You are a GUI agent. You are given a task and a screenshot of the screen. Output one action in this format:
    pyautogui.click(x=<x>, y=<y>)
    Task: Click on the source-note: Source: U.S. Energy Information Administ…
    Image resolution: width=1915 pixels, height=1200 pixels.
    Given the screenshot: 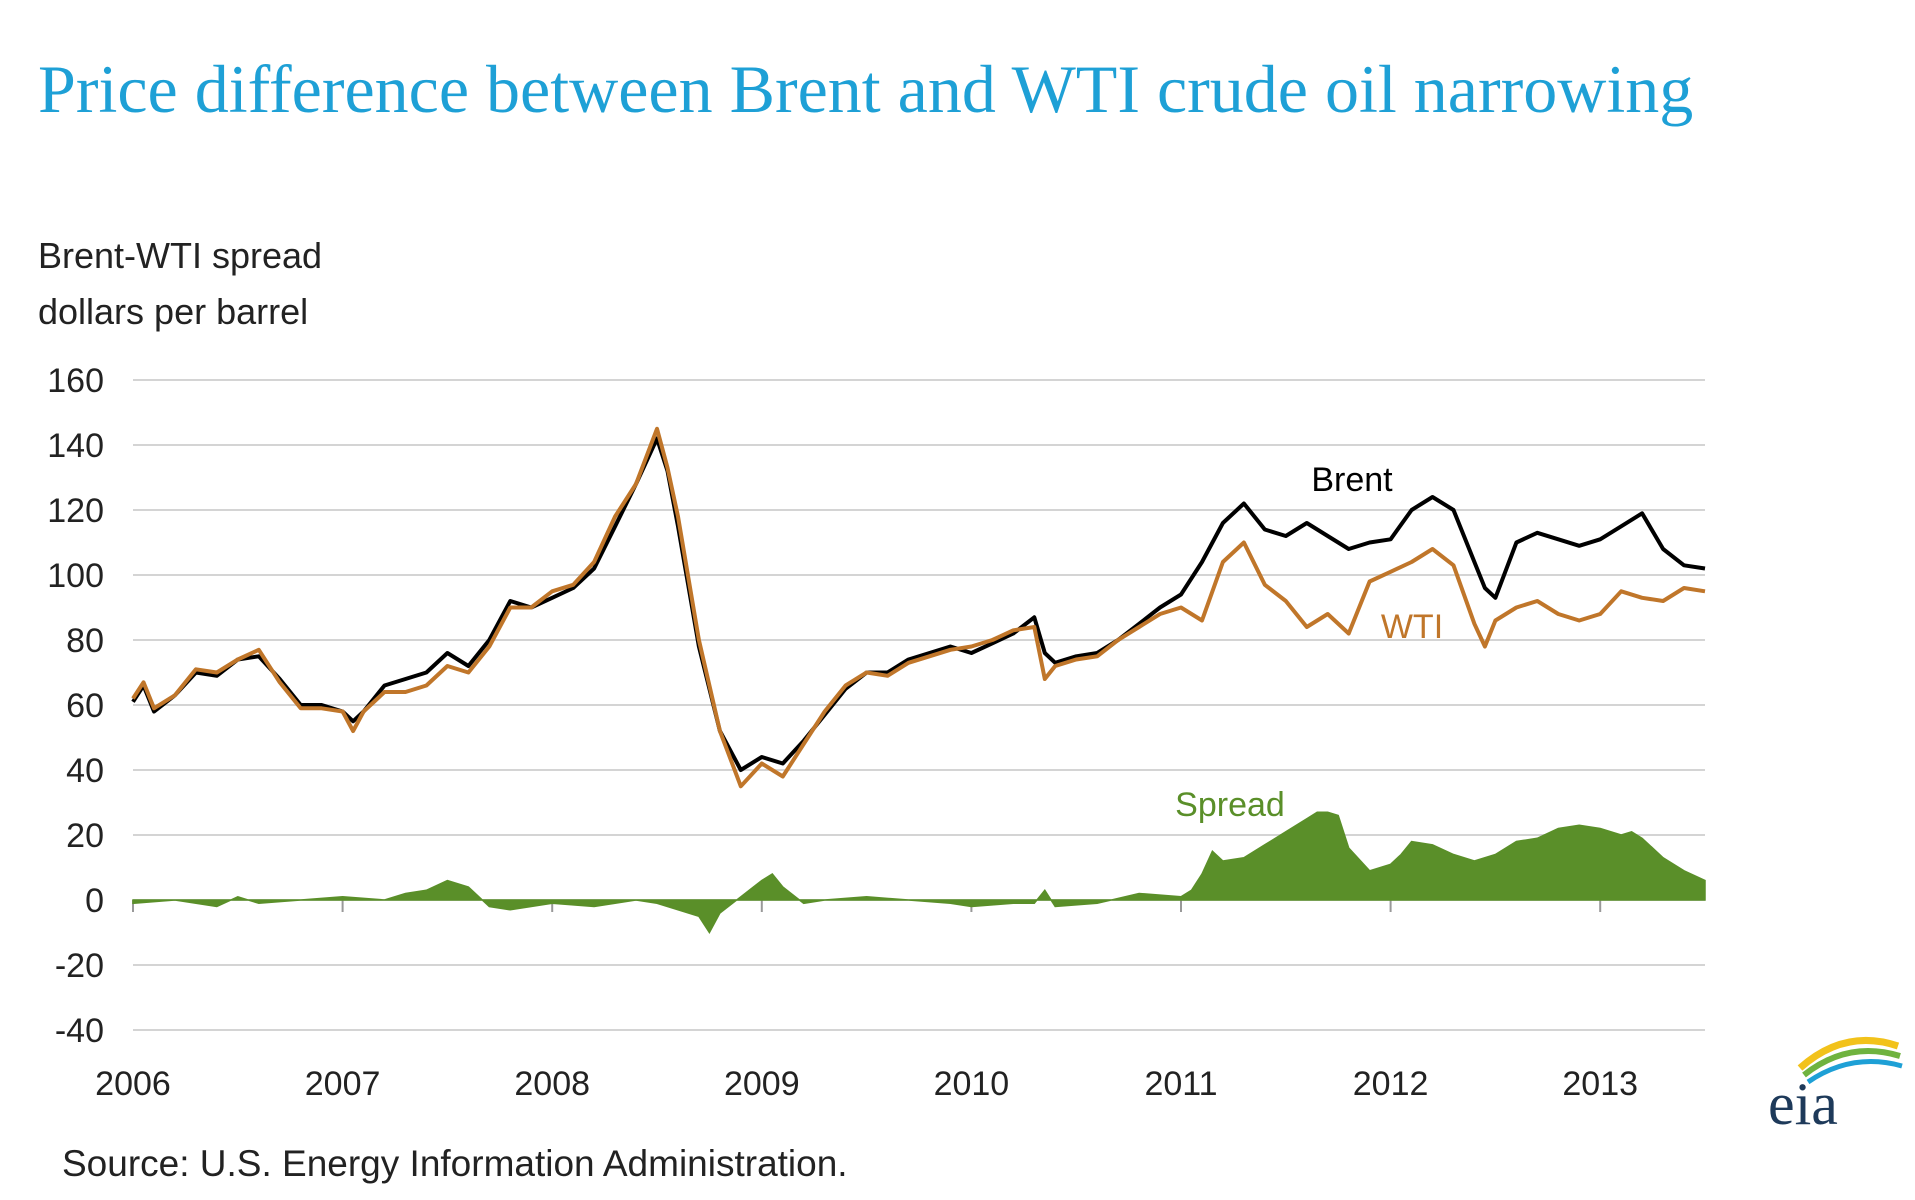 What is the action you would take?
    pyautogui.click(x=455, y=1163)
    